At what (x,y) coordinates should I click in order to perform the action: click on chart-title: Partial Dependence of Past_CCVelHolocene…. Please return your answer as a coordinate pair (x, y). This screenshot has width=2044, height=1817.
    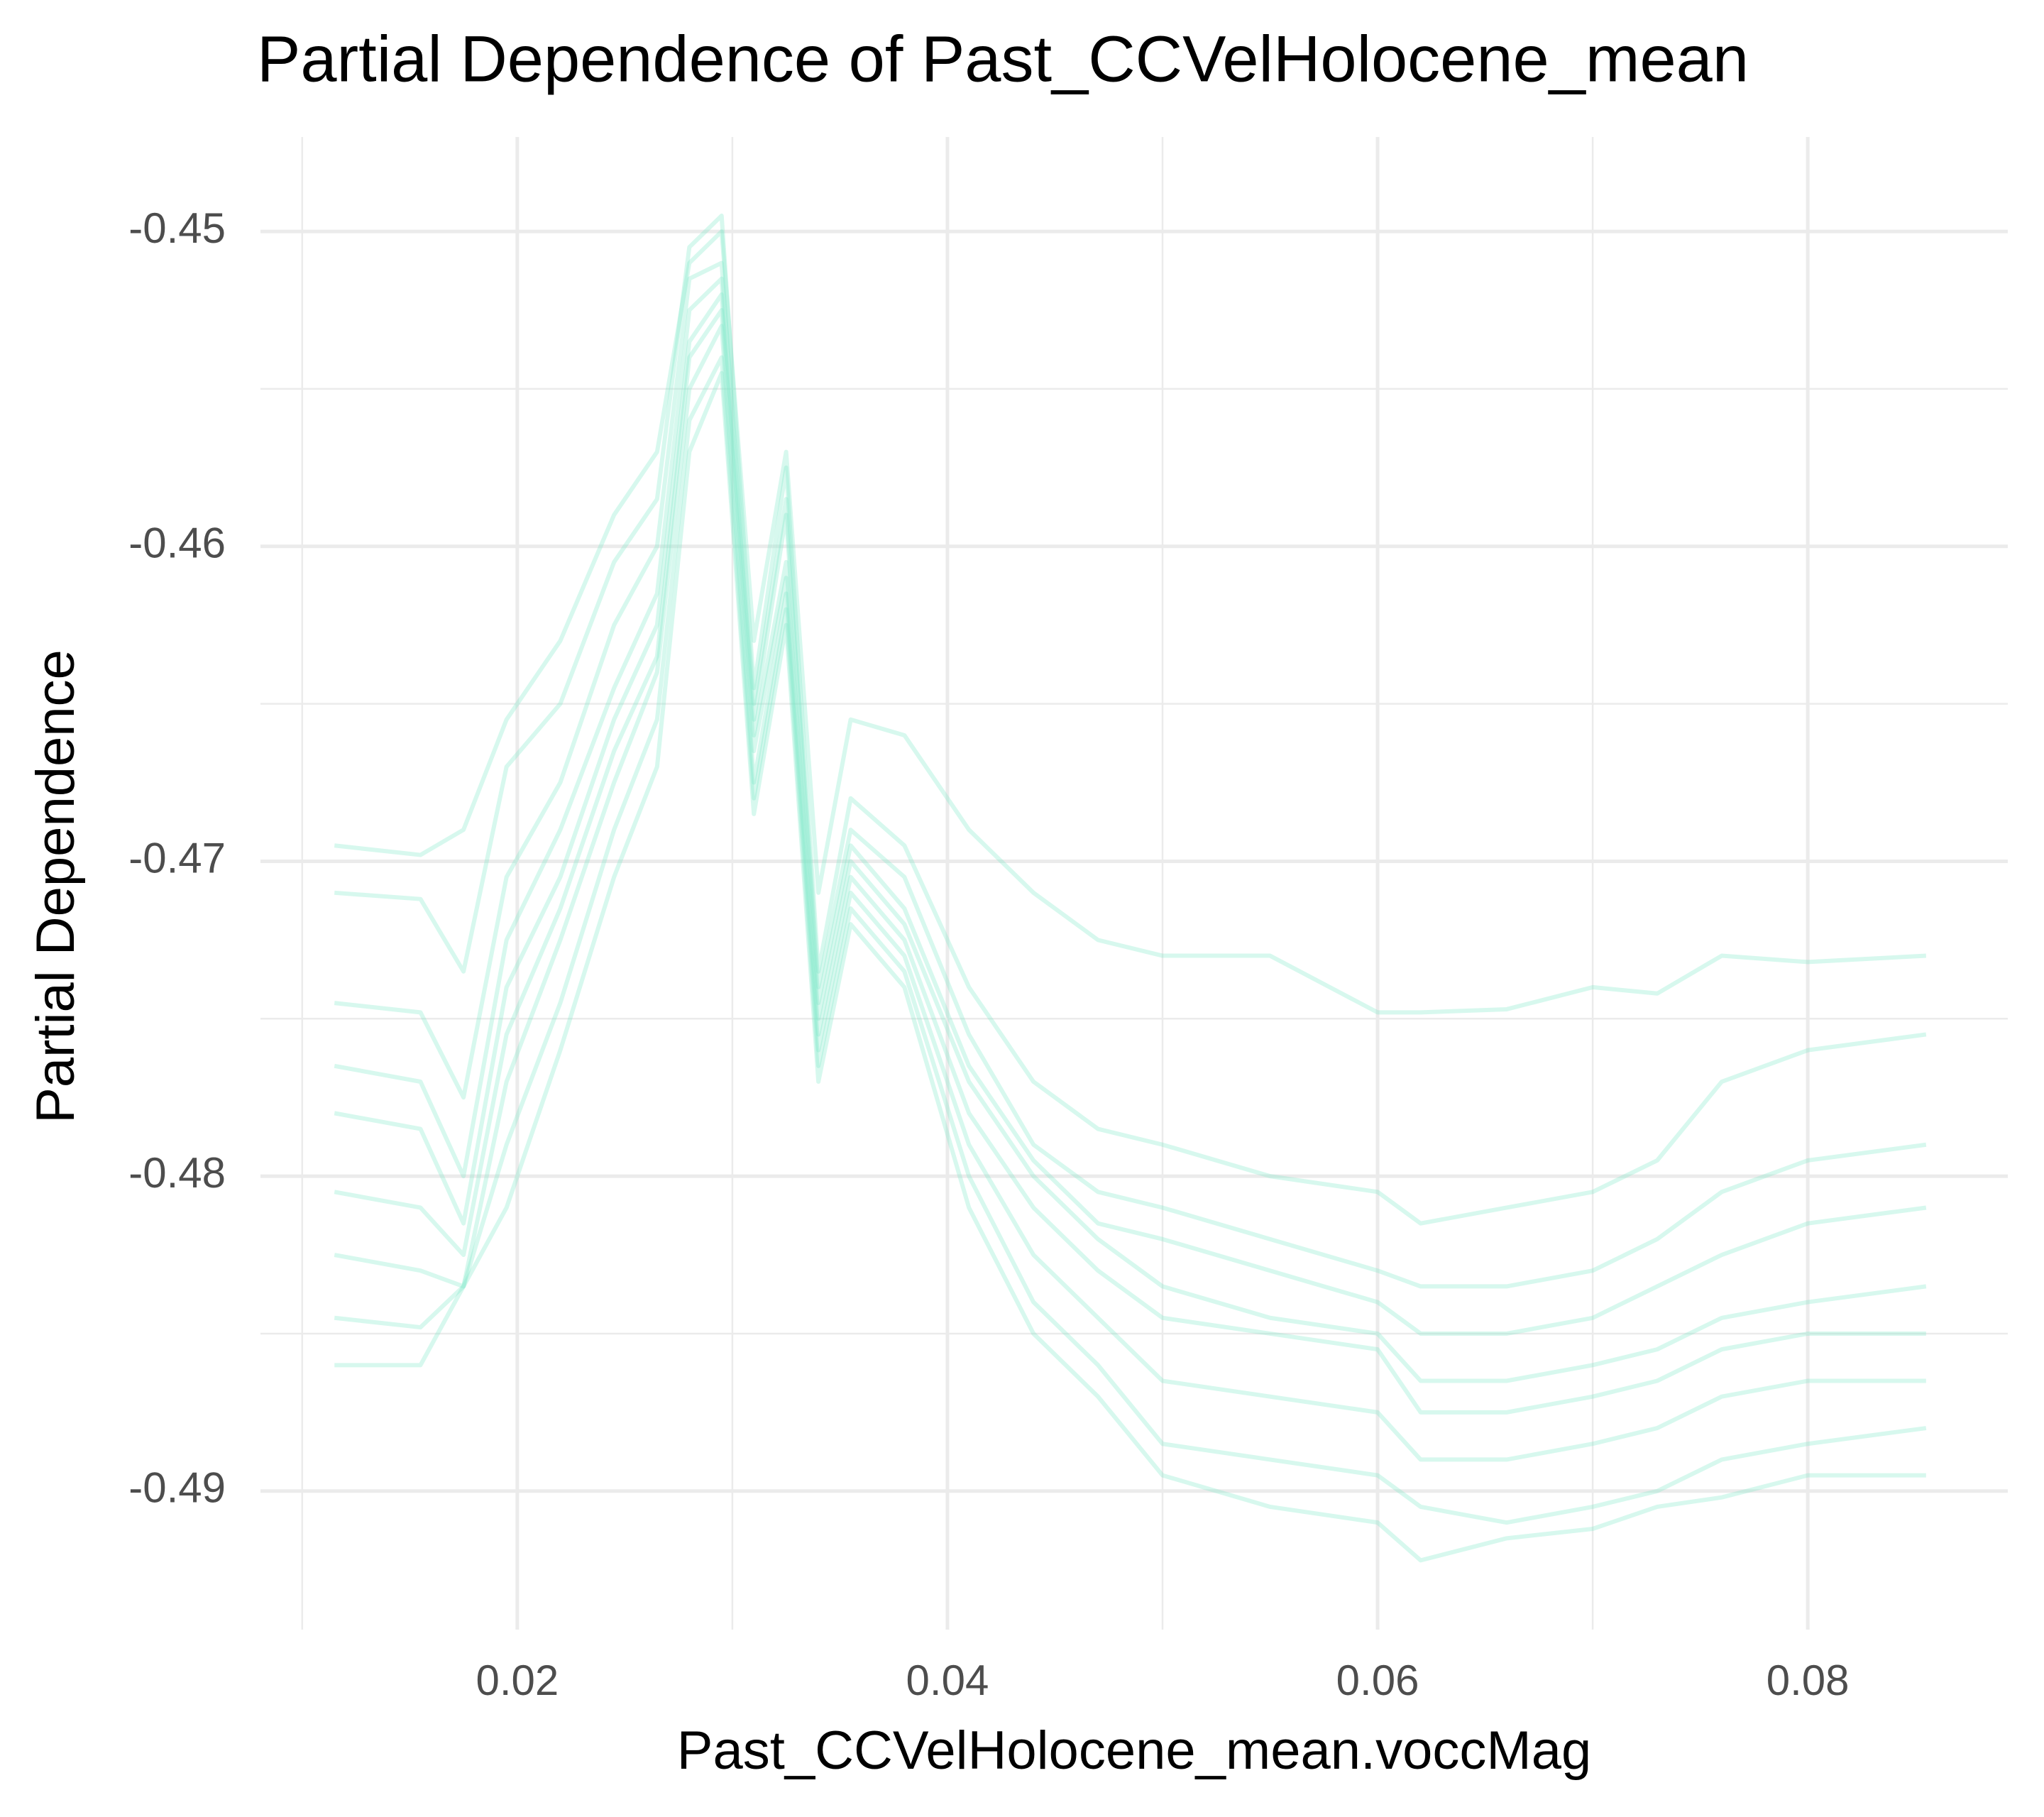
    Looking at the image, I should click on (1003, 59).